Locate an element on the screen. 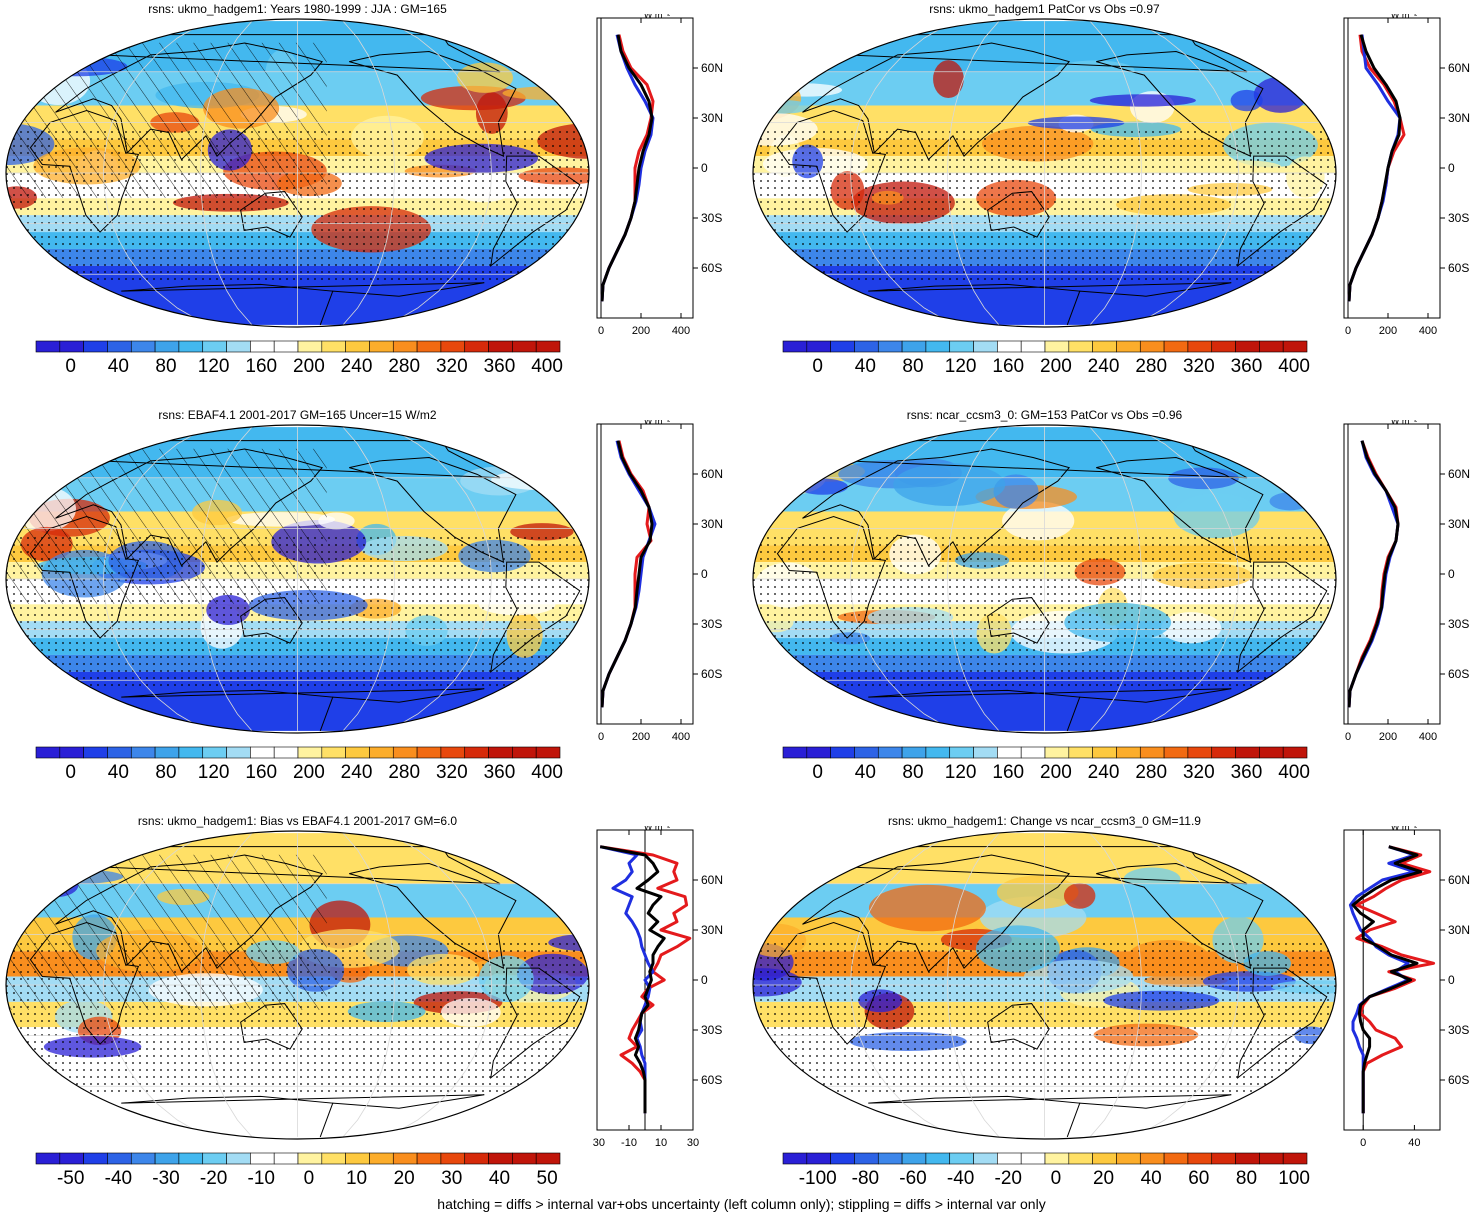 The width and height of the screenshot is (1483, 1215). zonal-profile-top-right: 60N 30N 0 30S 60S 0 200 400 W m⁻² is located at coordinates (1406, 175).